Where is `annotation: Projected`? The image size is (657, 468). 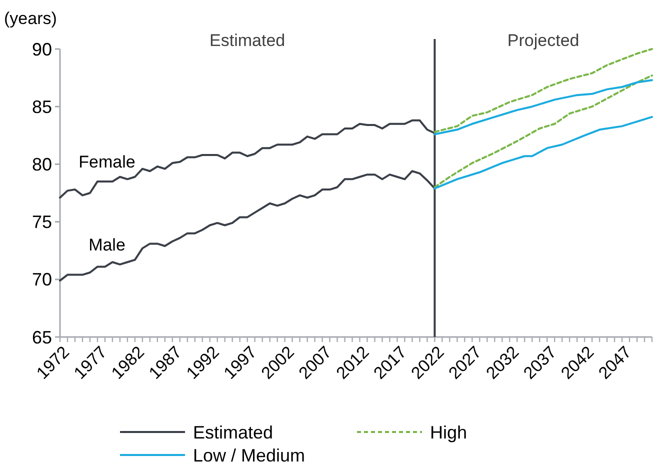
annotation: Projected is located at coordinates (543, 40).